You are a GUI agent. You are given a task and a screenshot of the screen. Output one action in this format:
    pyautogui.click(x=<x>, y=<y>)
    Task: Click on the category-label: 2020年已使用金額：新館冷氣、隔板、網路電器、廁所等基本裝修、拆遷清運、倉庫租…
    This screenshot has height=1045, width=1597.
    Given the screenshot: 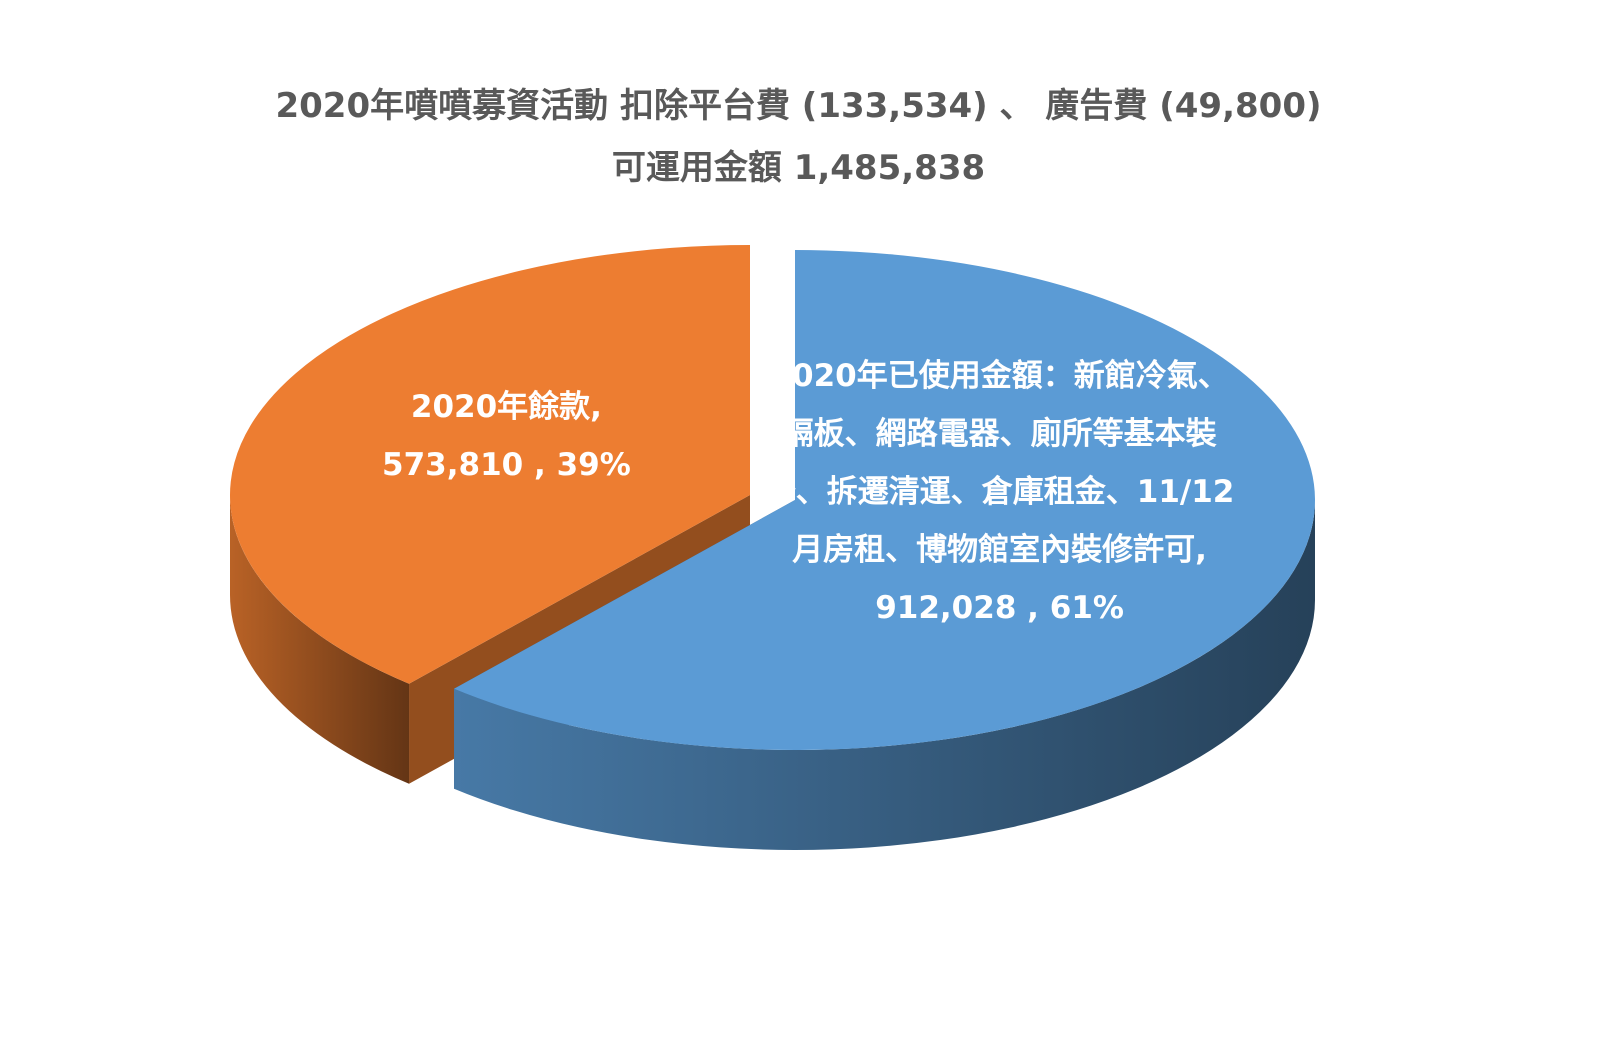 What is the action you would take?
    pyautogui.click(x=999, y=462)
    